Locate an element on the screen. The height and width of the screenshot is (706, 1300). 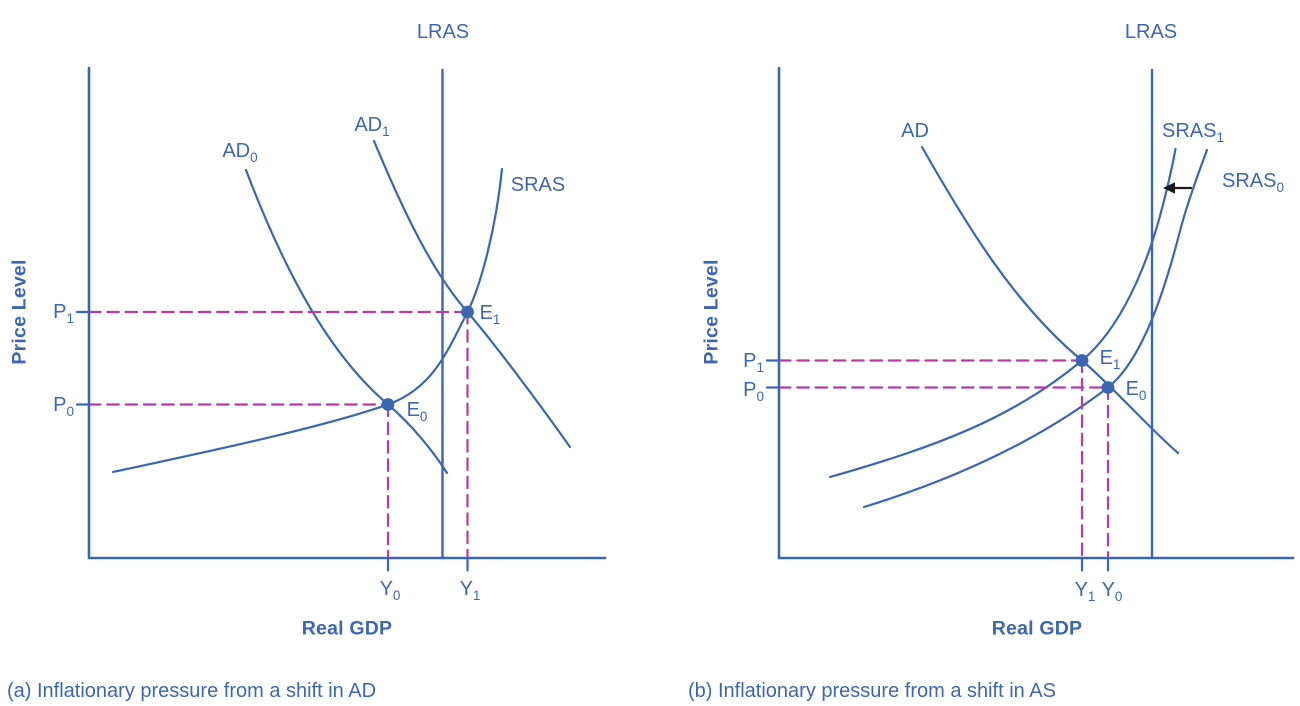
panel-b-sras0-label: SRAS0 is located at coordinates (1253, 182).